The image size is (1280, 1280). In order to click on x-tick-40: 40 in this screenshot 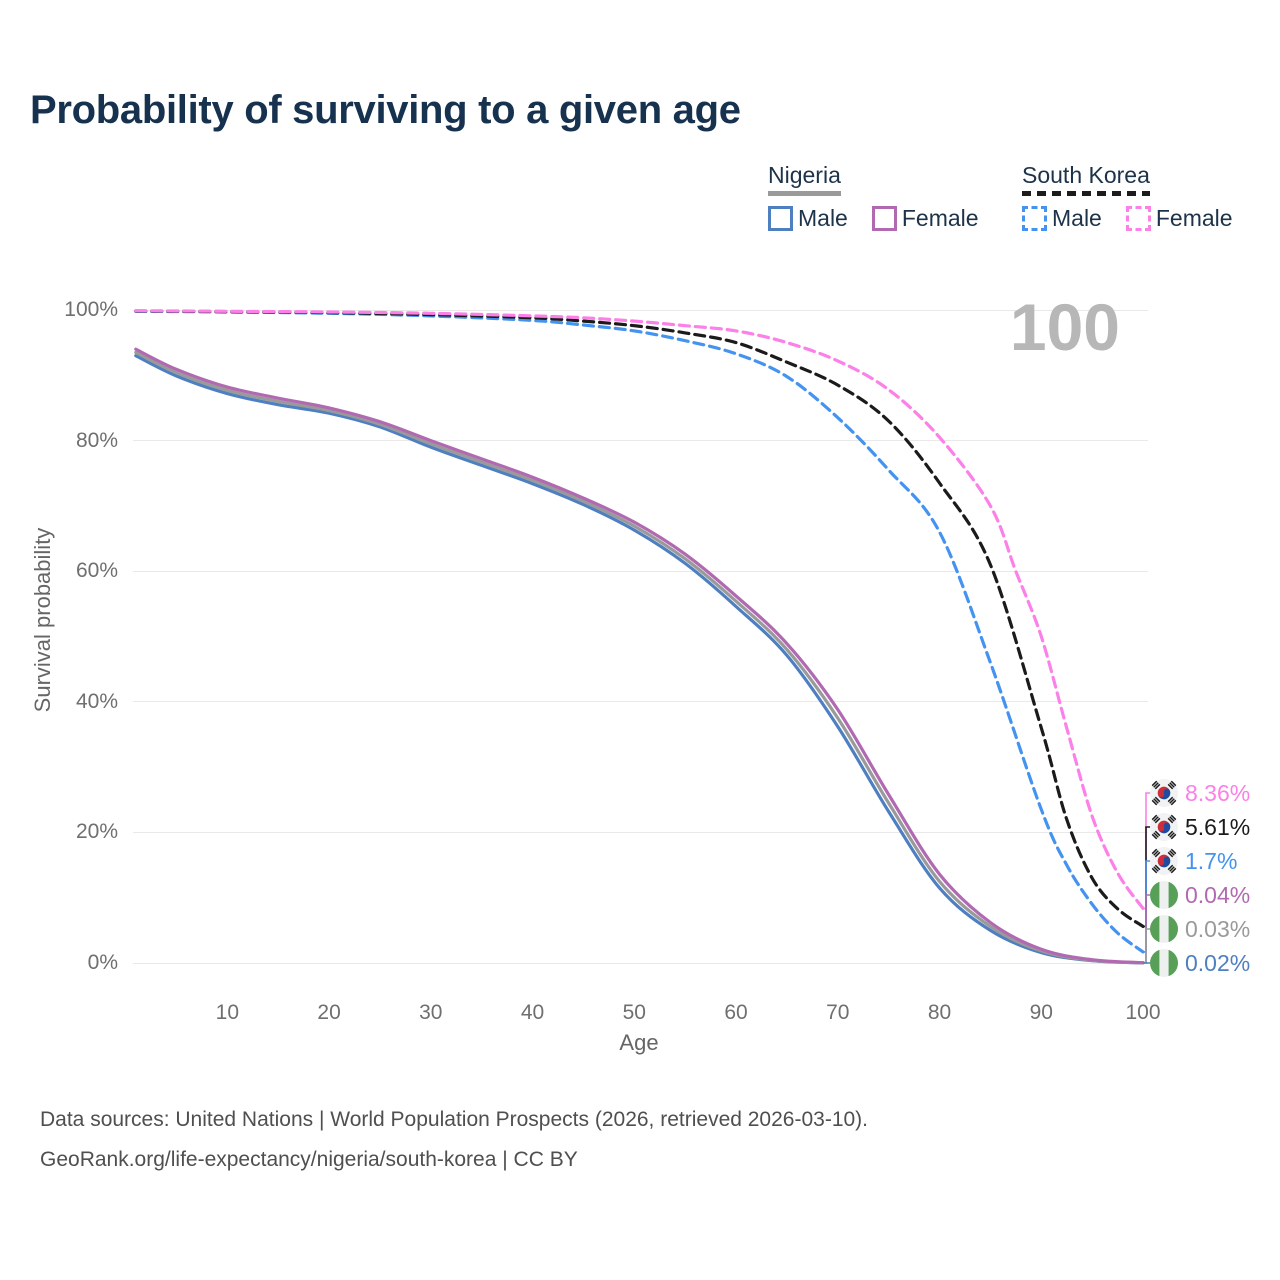, I will do `click(532, 1012)`.